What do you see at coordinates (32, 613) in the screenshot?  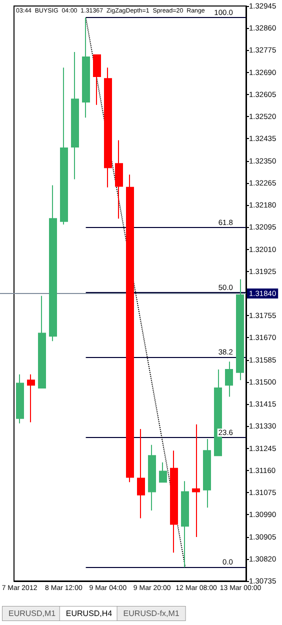 I see `text: EURUSD,M1` at bounding box center [32, 613].